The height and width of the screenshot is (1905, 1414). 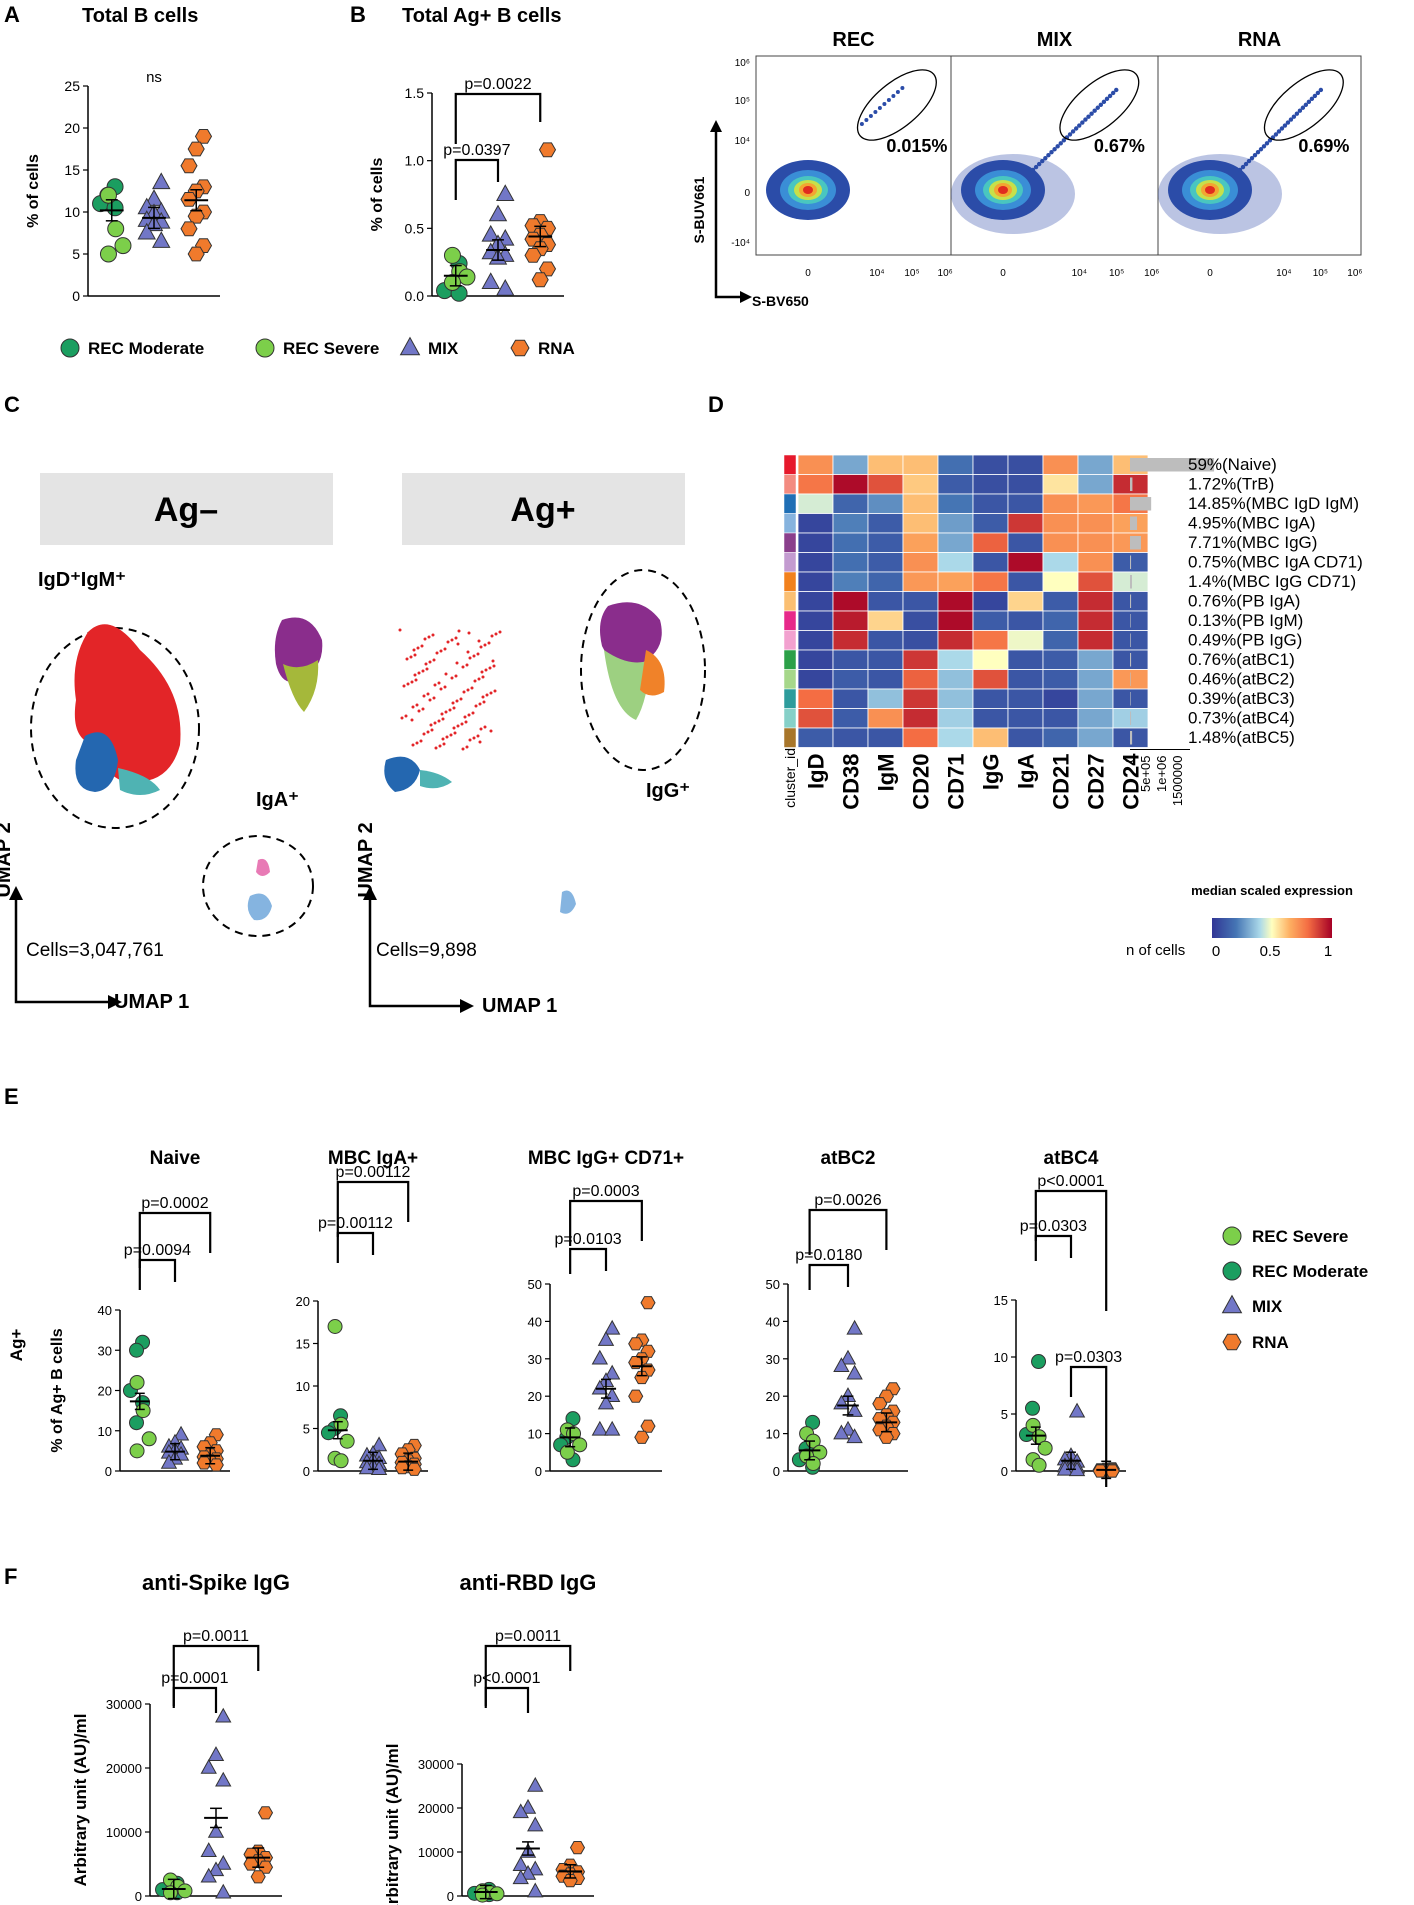 What do you see at coordinates (82, 580) in the screenshot?
I see `label-igd-igm: IgD⁺IgM⁺` at bounding box center [82, 580].